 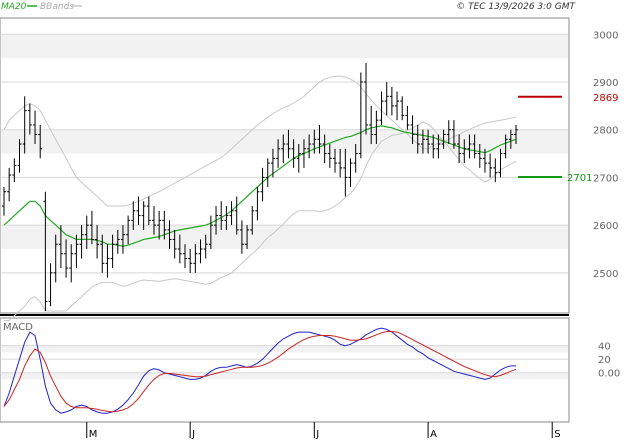 I want to click on x-month-label: S, so click(x=557, y=434).